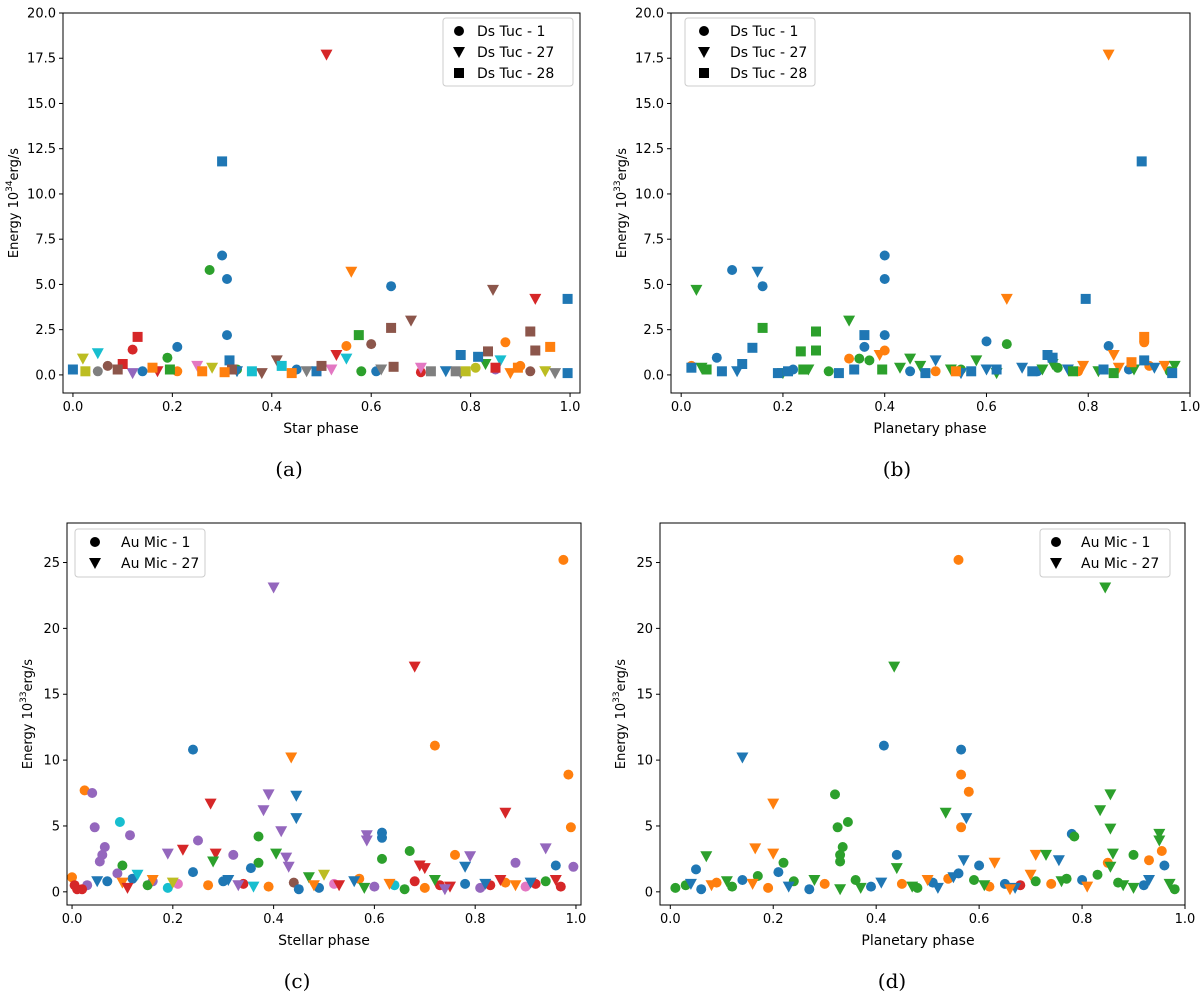 Image resolution: width=1200 pixels, height=1003 pixels. What do you see at coordinates (768, 74) in the screenshot?
I see `panel-b-legend-label-3: Ds Tuc - 28` at bounding box center [768, 74].